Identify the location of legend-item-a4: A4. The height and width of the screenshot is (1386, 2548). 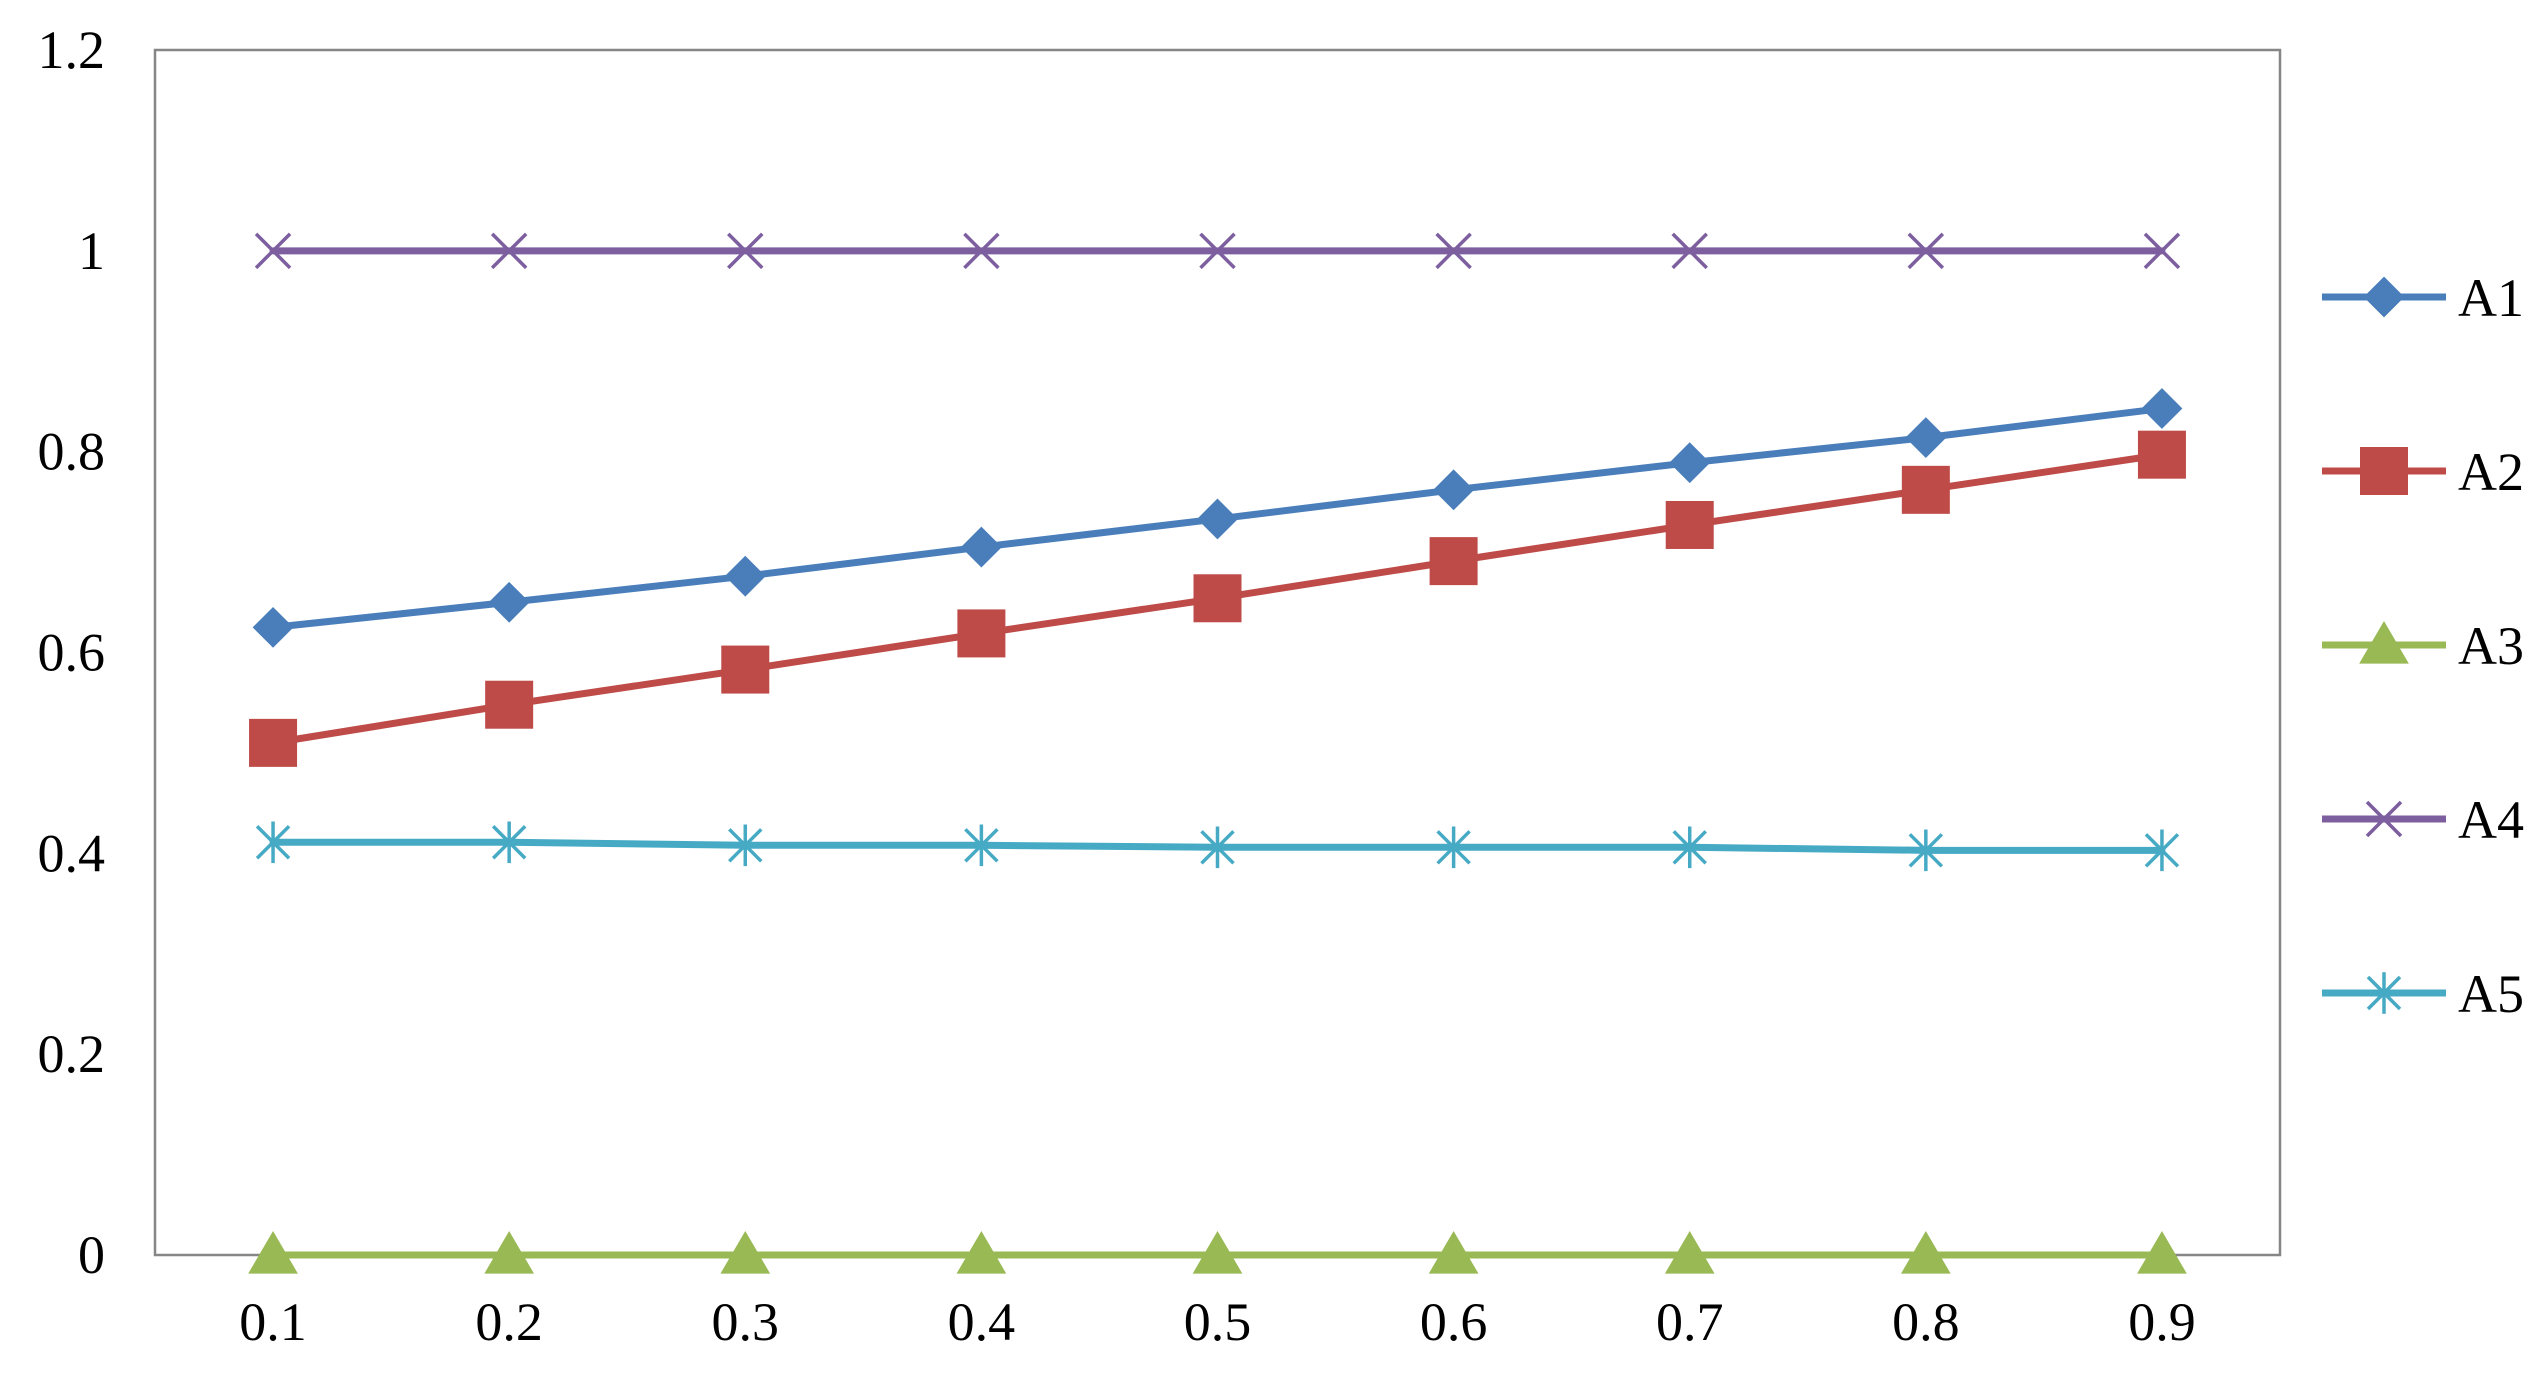
(2423, 820).